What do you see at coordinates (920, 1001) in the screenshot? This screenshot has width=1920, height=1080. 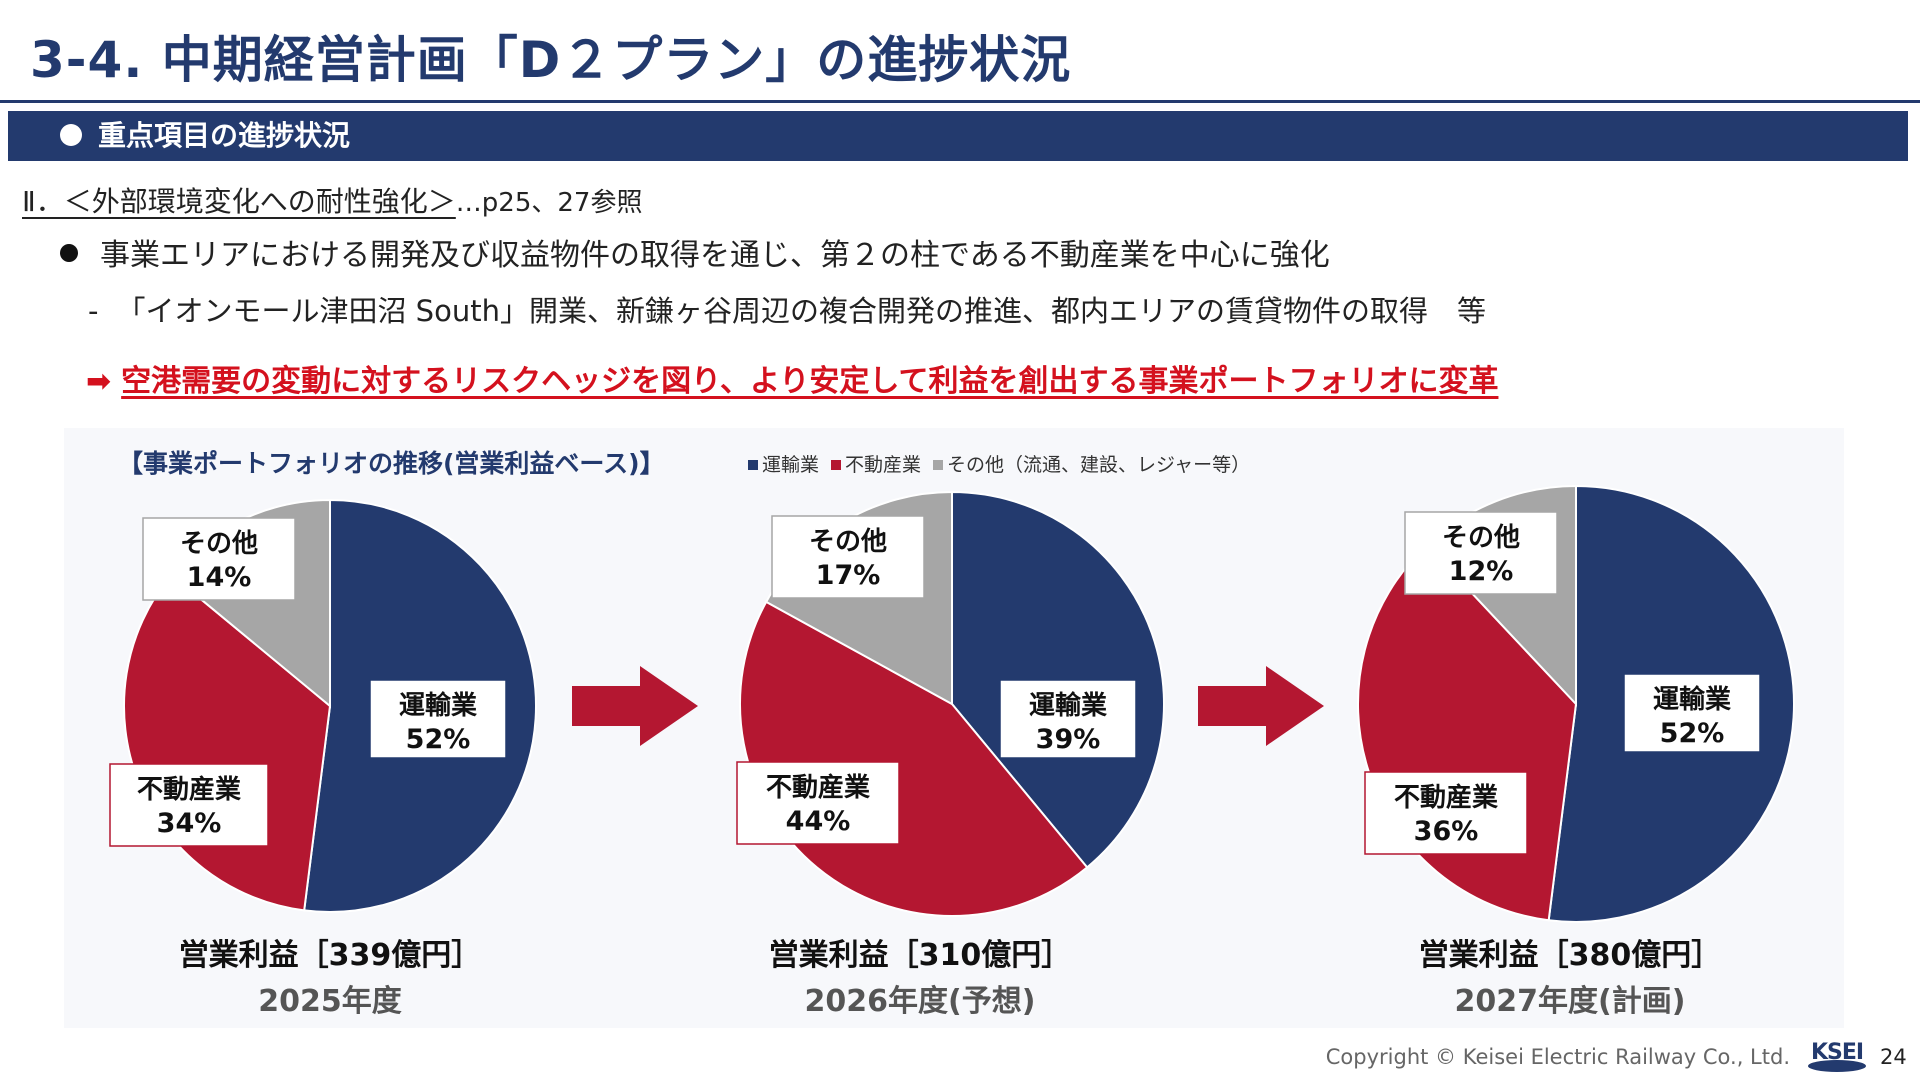 I see `year-label: 2026年度(予想)` at bounding box center [920, 1001].